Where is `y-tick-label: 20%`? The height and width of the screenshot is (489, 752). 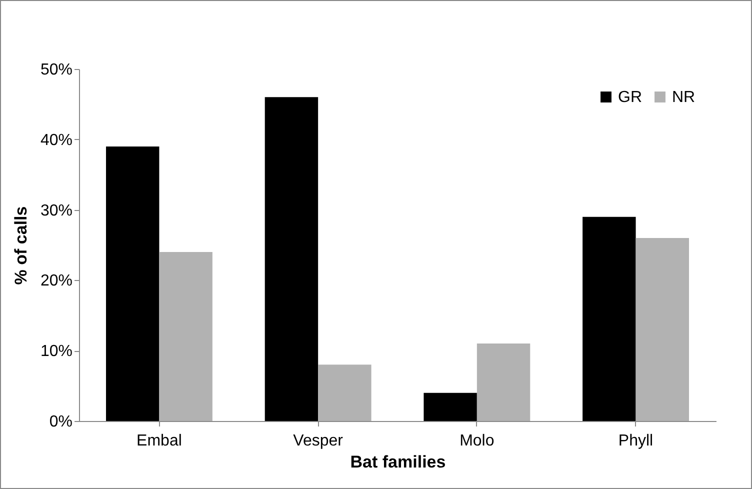
y-tick-label: 20% is located at coordinates (56, 281).